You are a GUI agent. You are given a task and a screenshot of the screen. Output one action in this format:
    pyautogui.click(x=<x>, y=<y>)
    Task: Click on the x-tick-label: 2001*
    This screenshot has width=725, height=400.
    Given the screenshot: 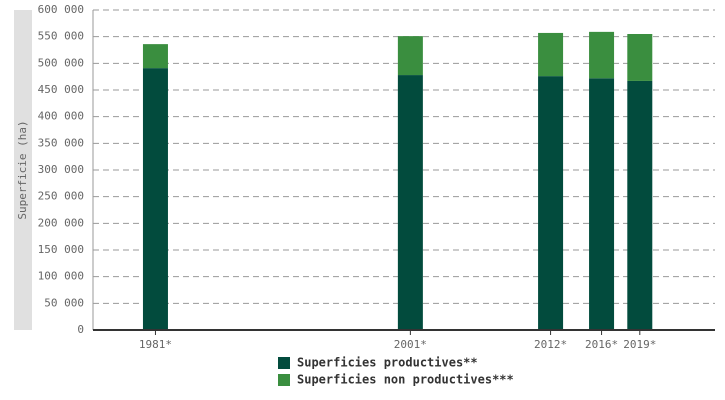 What is the action you would take?
    pyautogui.click(x=410, y=344)
    